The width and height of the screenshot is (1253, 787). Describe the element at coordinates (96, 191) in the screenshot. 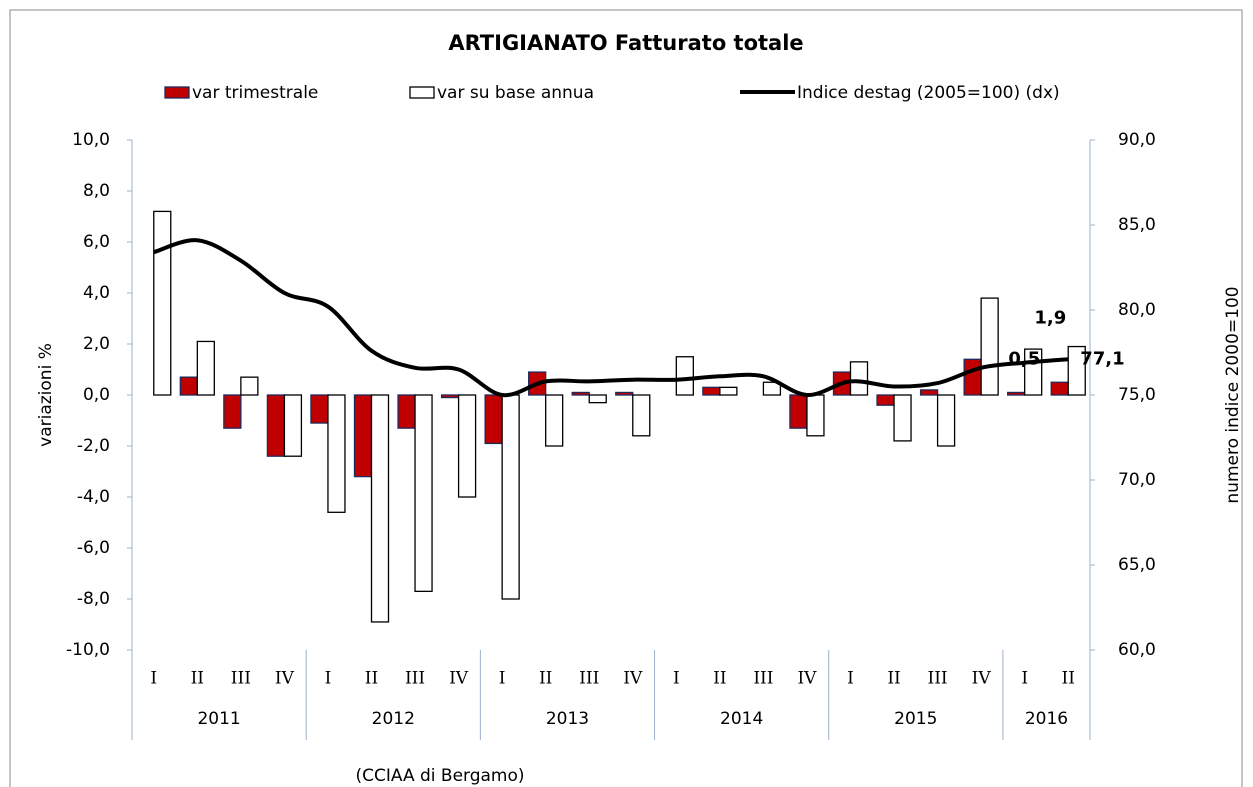

I see `y-tick-label: 8,0` at that location.